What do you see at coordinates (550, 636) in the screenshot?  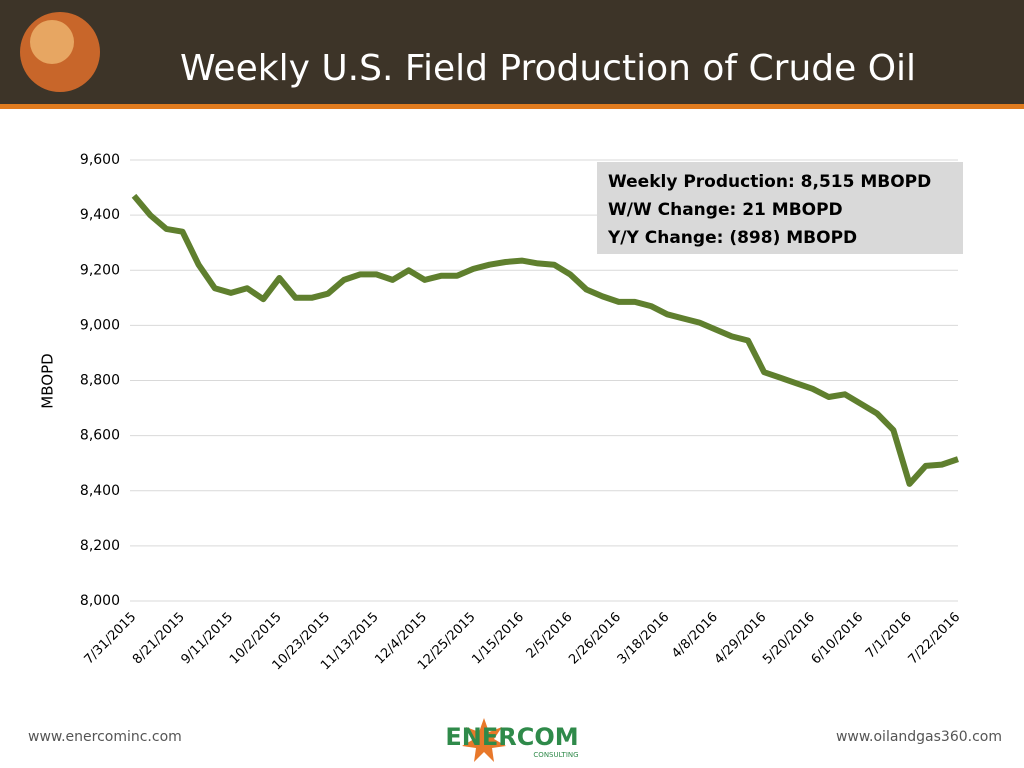 I see `x-tick-label: 2/5/2016` at bounding box center [550, 636].